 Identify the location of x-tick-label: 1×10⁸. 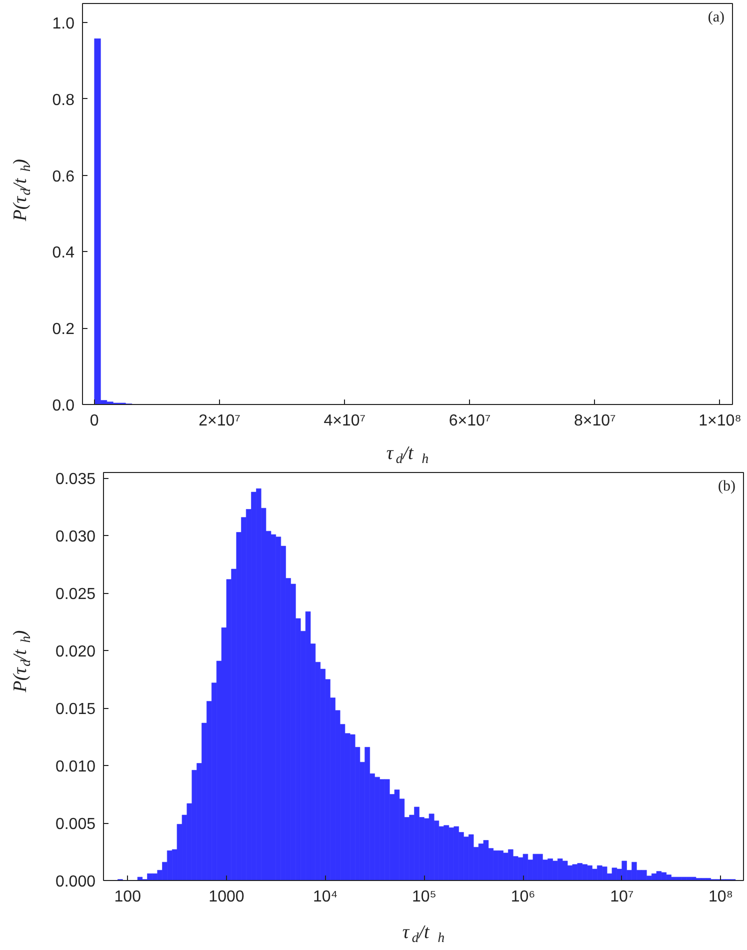
(720, 421).